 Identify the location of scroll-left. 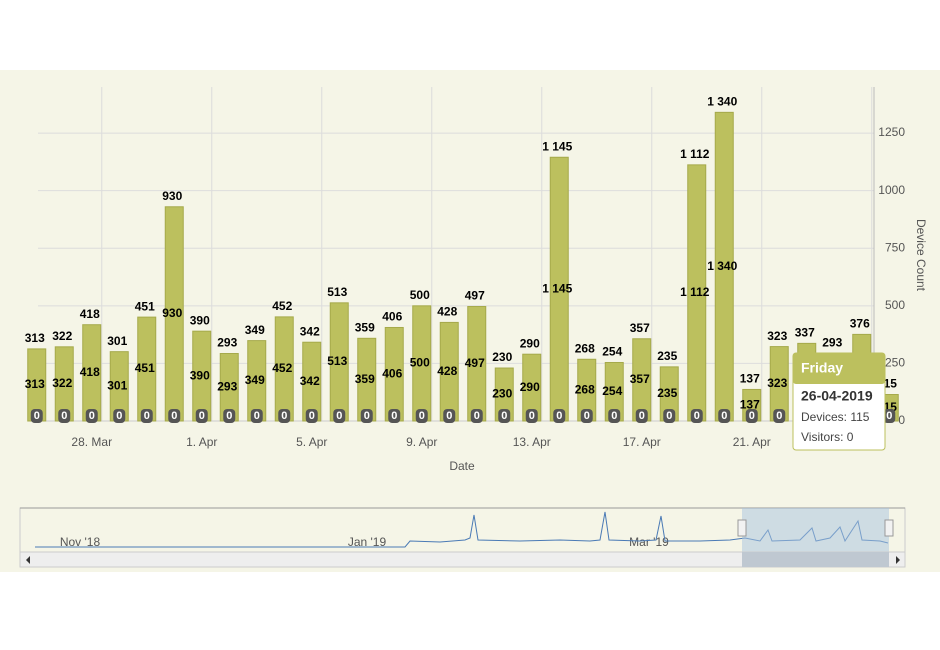
(28, 560).